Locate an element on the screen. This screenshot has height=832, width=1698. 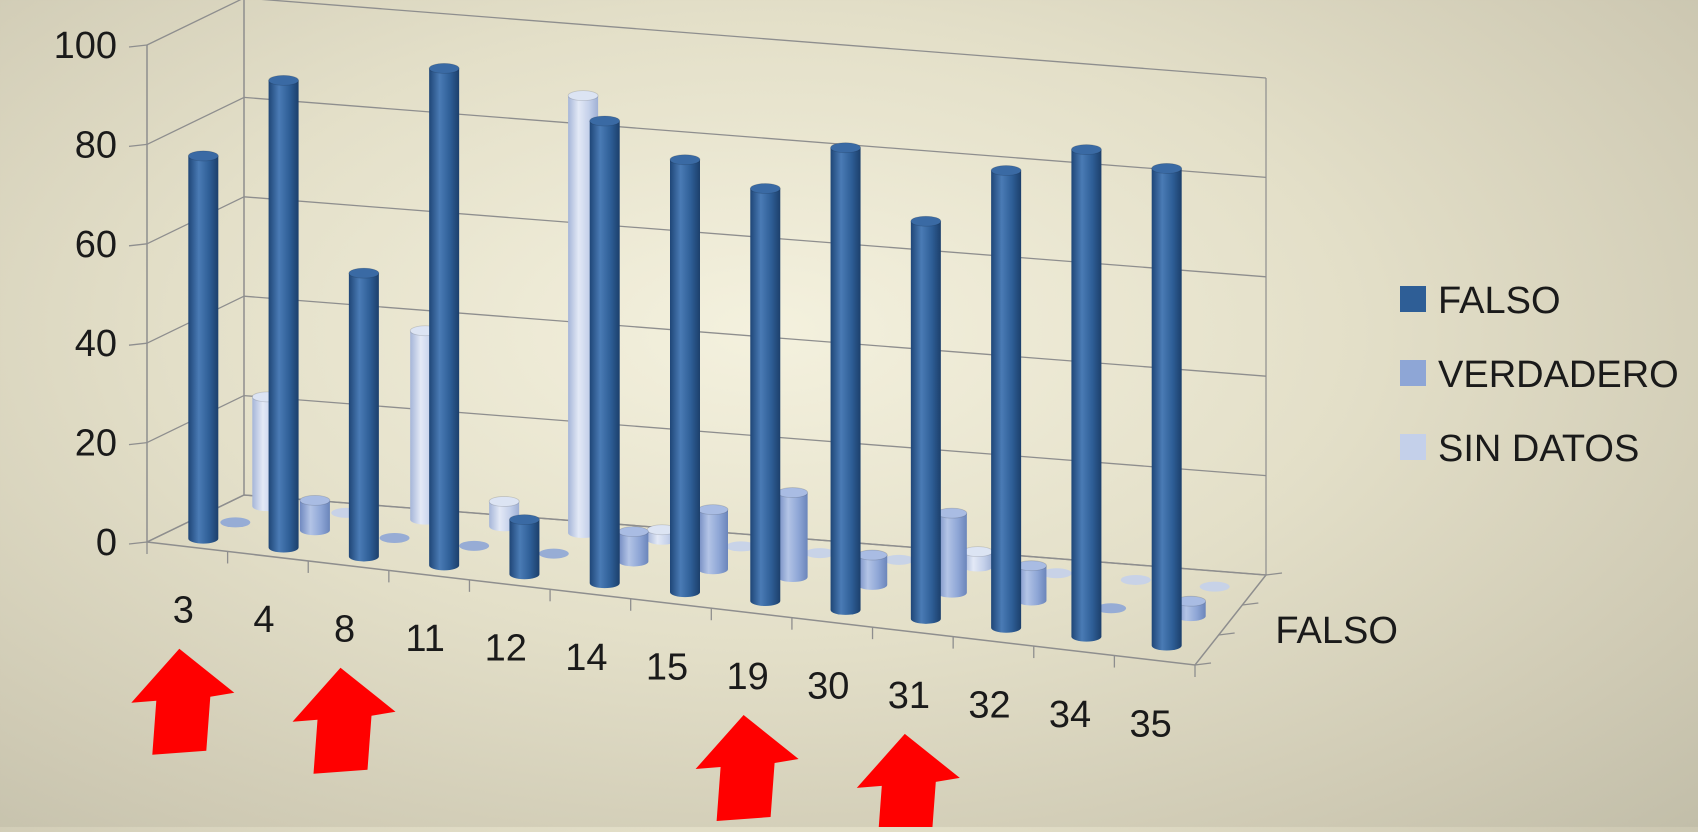
y-tick-label: 80 is located at coordinates (96, 145).